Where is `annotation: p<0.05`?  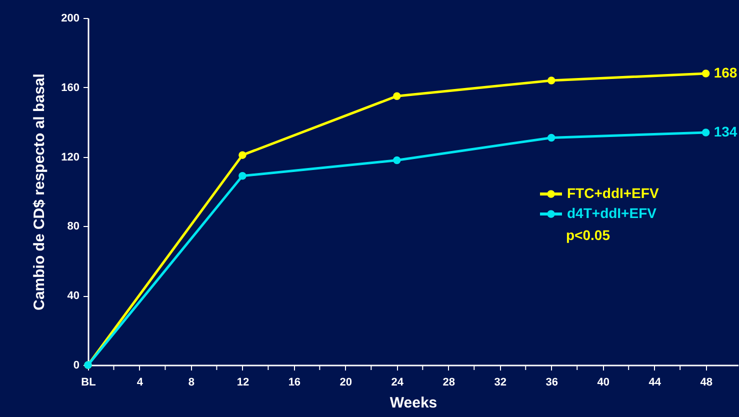 annotation: p<0.05 is located at coordinates (588, 235).